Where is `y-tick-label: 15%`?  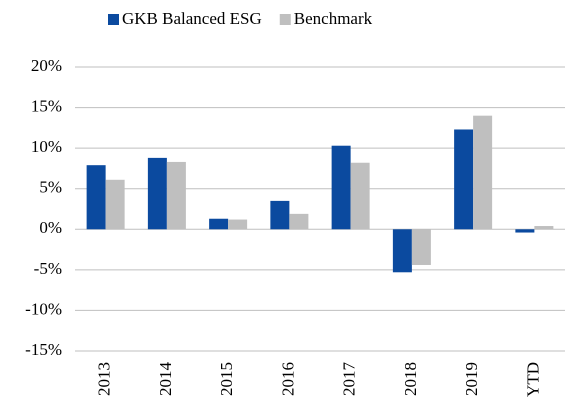
y-tick-label: 15% is located at coordinates (46, 105).